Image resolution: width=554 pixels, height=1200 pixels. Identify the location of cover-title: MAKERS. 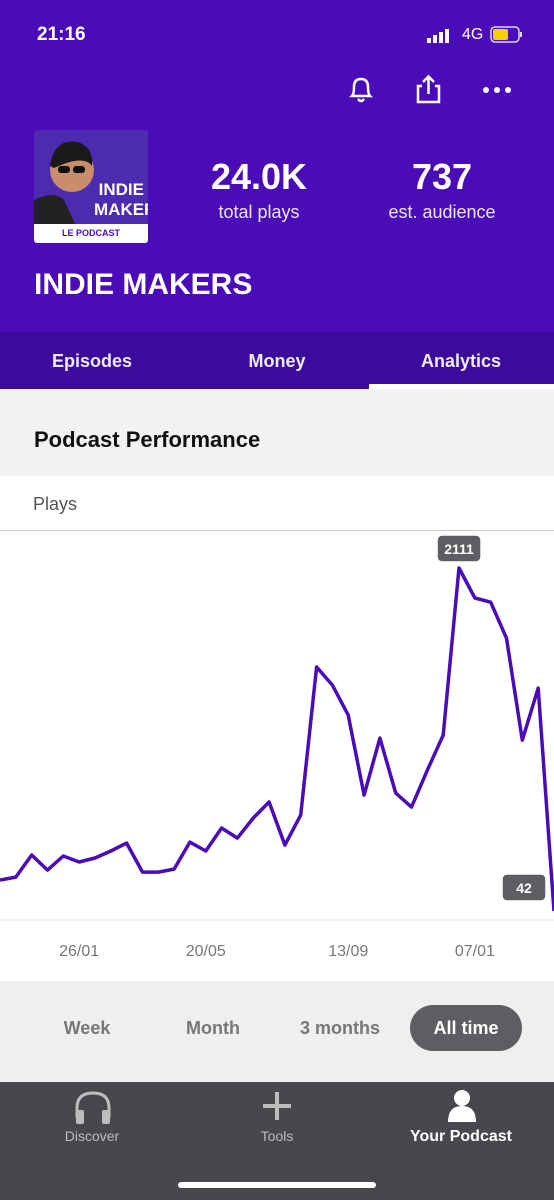
(121, 209).